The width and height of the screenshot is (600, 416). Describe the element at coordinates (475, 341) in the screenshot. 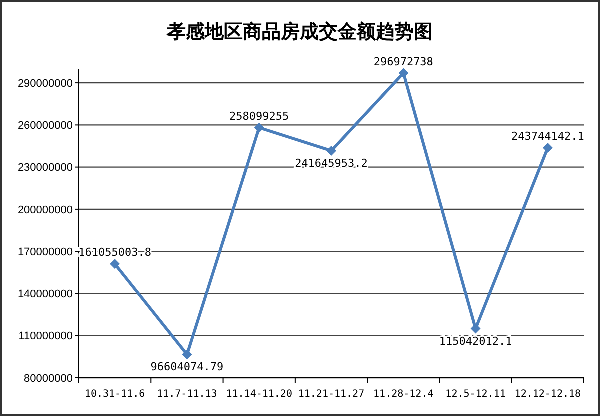

I see `data-label: 115042012.1` at that location.